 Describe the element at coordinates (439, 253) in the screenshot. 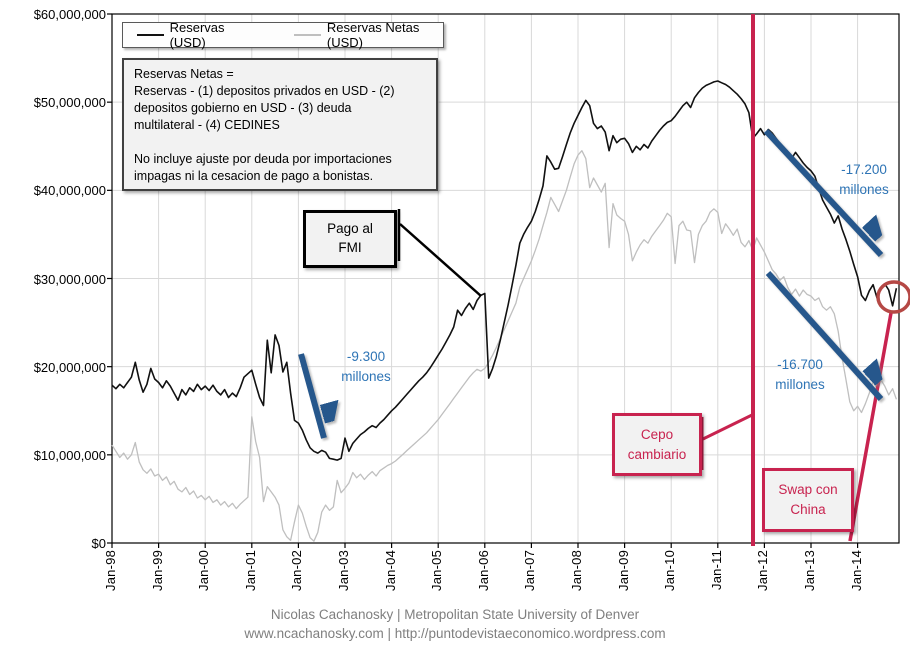

I see `pago-fmi-connector` at that location.